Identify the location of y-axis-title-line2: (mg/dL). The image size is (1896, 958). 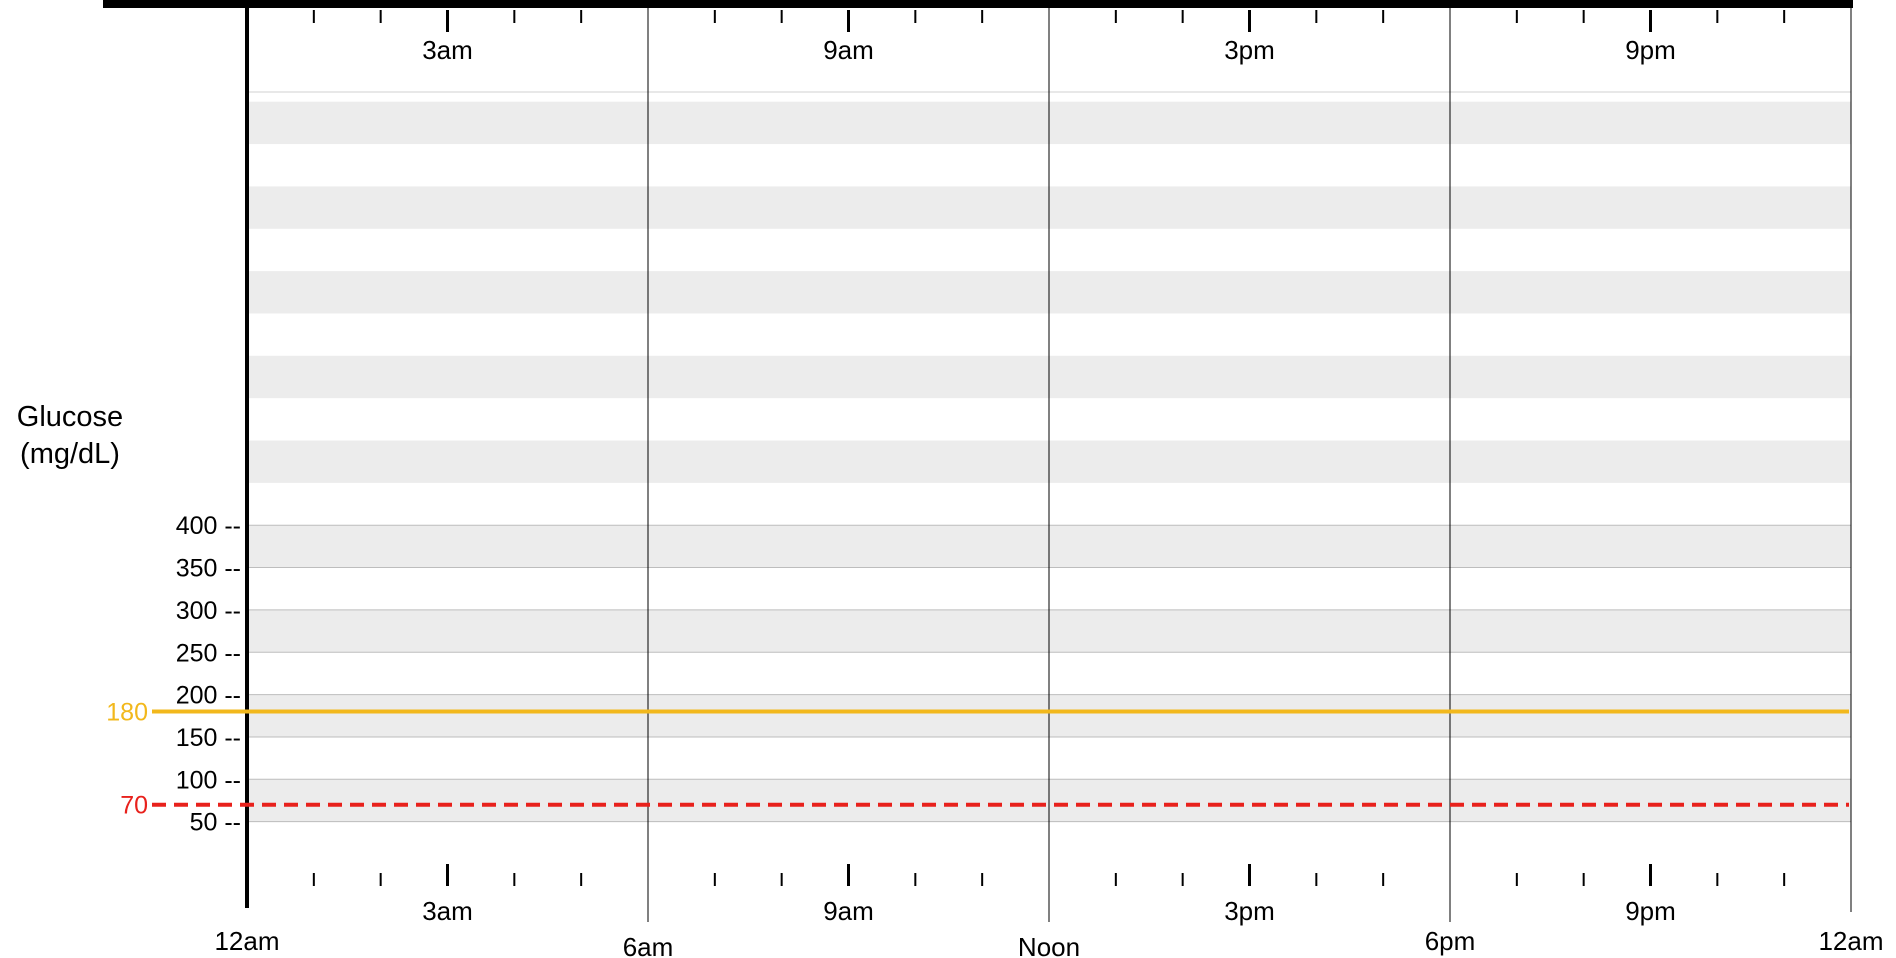
(70, 454).